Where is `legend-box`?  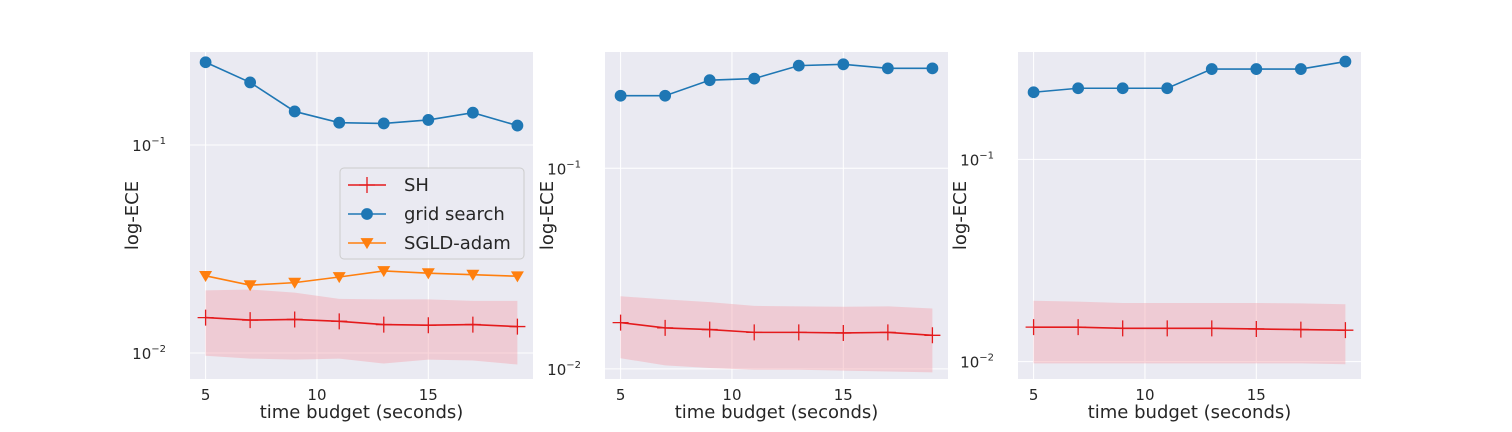 legend-box is located at coordinates (432, 213).